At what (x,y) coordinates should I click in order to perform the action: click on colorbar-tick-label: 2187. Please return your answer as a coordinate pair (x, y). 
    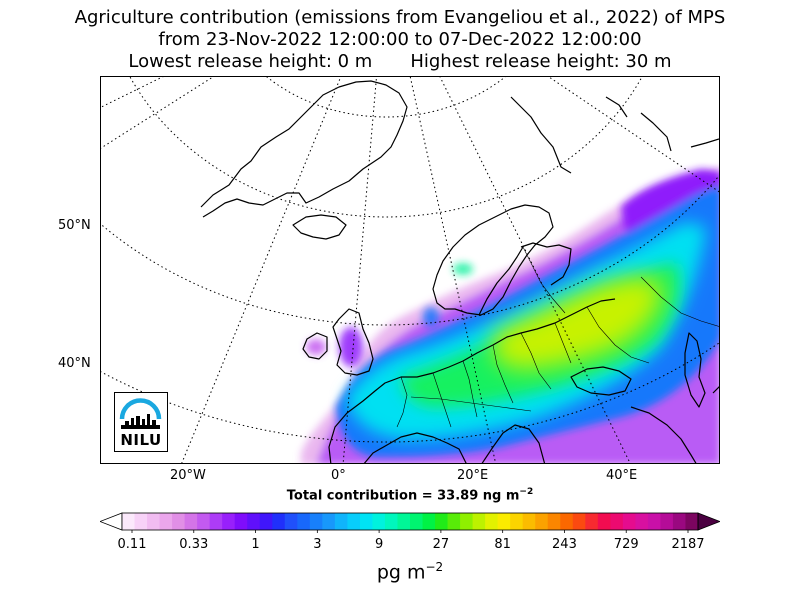
    Looking at the image, I should click on (688, 544).